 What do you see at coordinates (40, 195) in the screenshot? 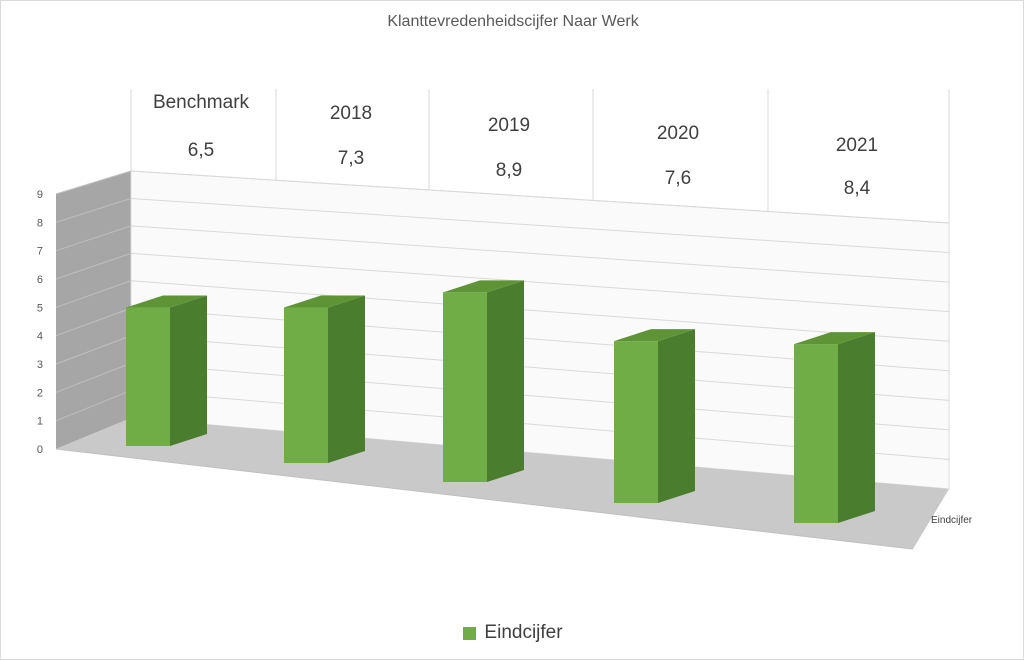
I see `y-tick-label: 9` at bounding box center [40, 195].